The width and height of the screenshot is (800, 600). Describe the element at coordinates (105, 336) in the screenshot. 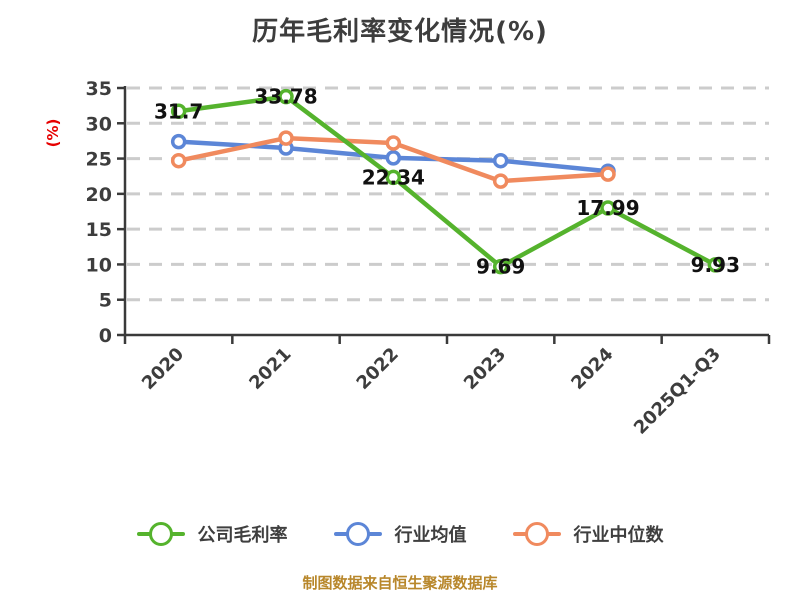

I see `y-tick-label: 0` at that location.